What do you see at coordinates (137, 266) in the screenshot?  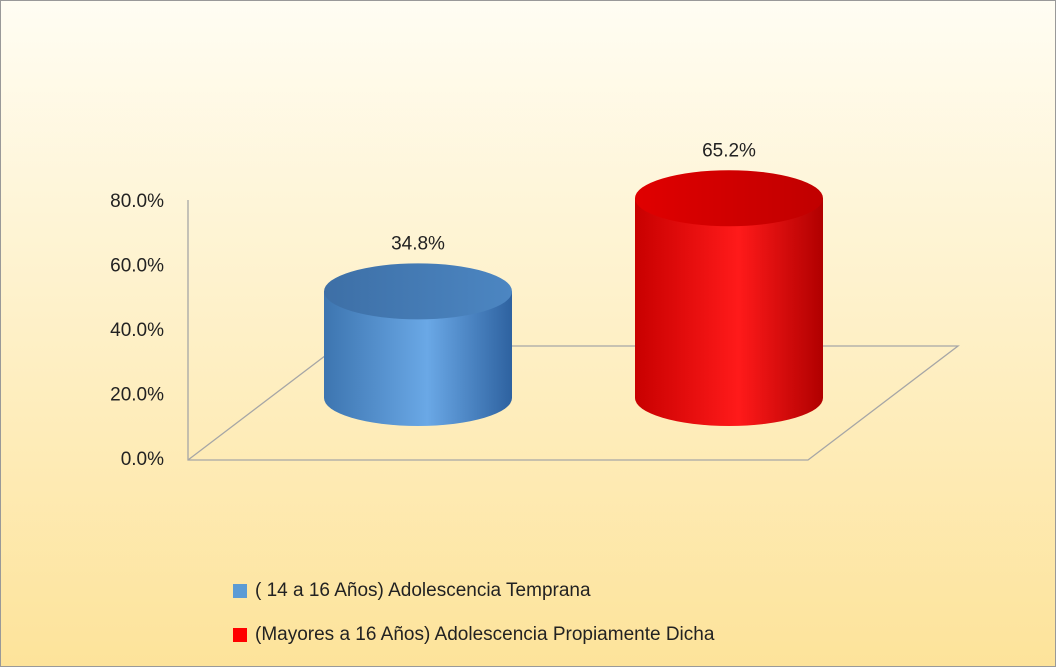 I see `y-tick-label: 60.0%` at bounding box center [137, 266].